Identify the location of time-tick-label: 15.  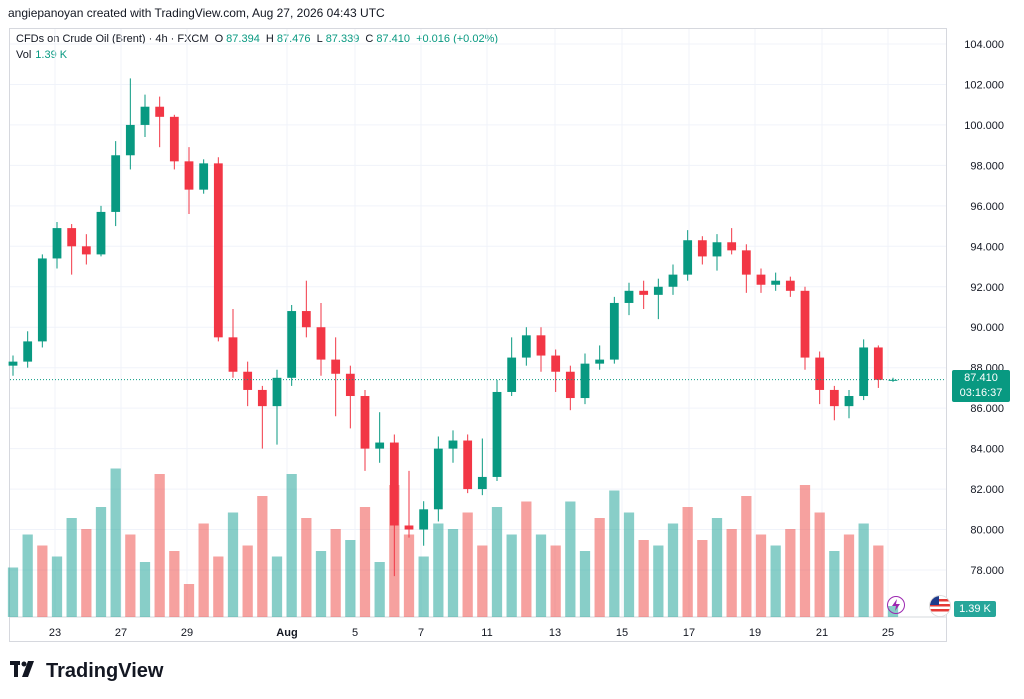
(622, 633).